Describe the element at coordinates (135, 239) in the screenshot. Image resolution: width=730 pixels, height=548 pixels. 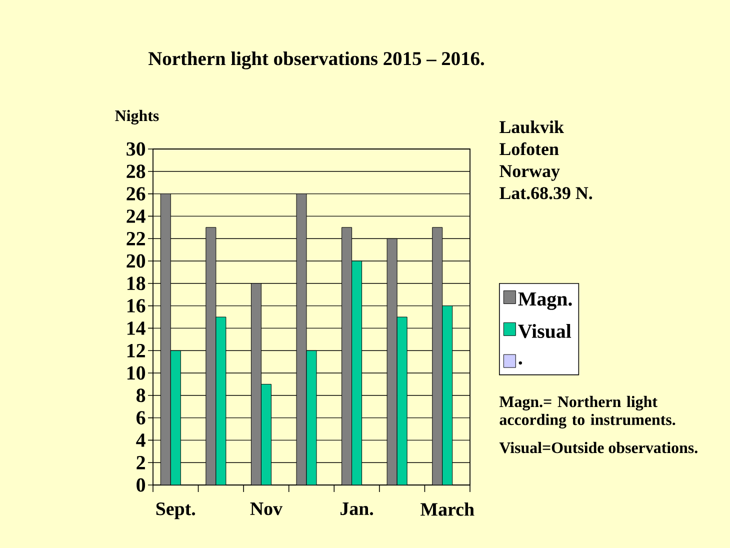
I see `y-tick-label: 22` at that location.